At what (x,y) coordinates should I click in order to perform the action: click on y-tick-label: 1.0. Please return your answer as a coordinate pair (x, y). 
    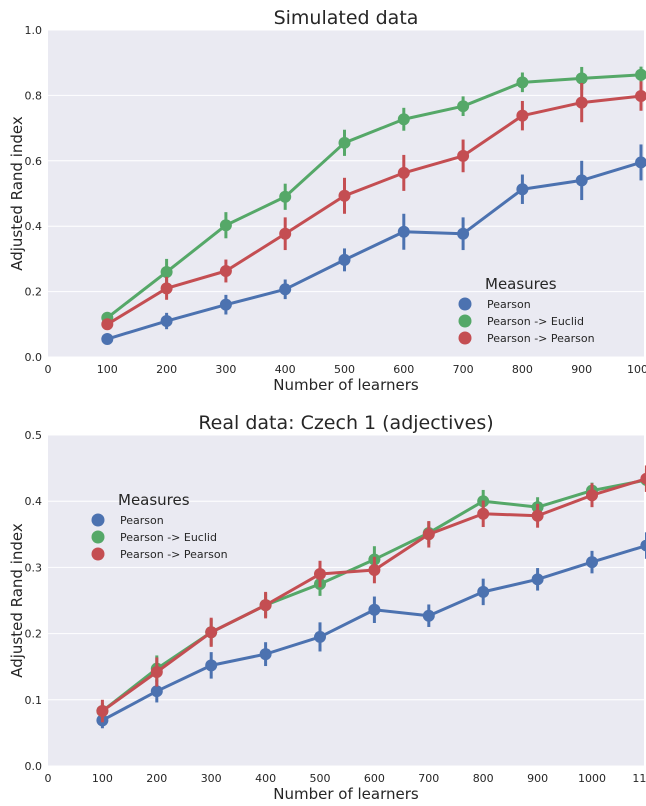
    Looking at the image, I should click on (34, 30).